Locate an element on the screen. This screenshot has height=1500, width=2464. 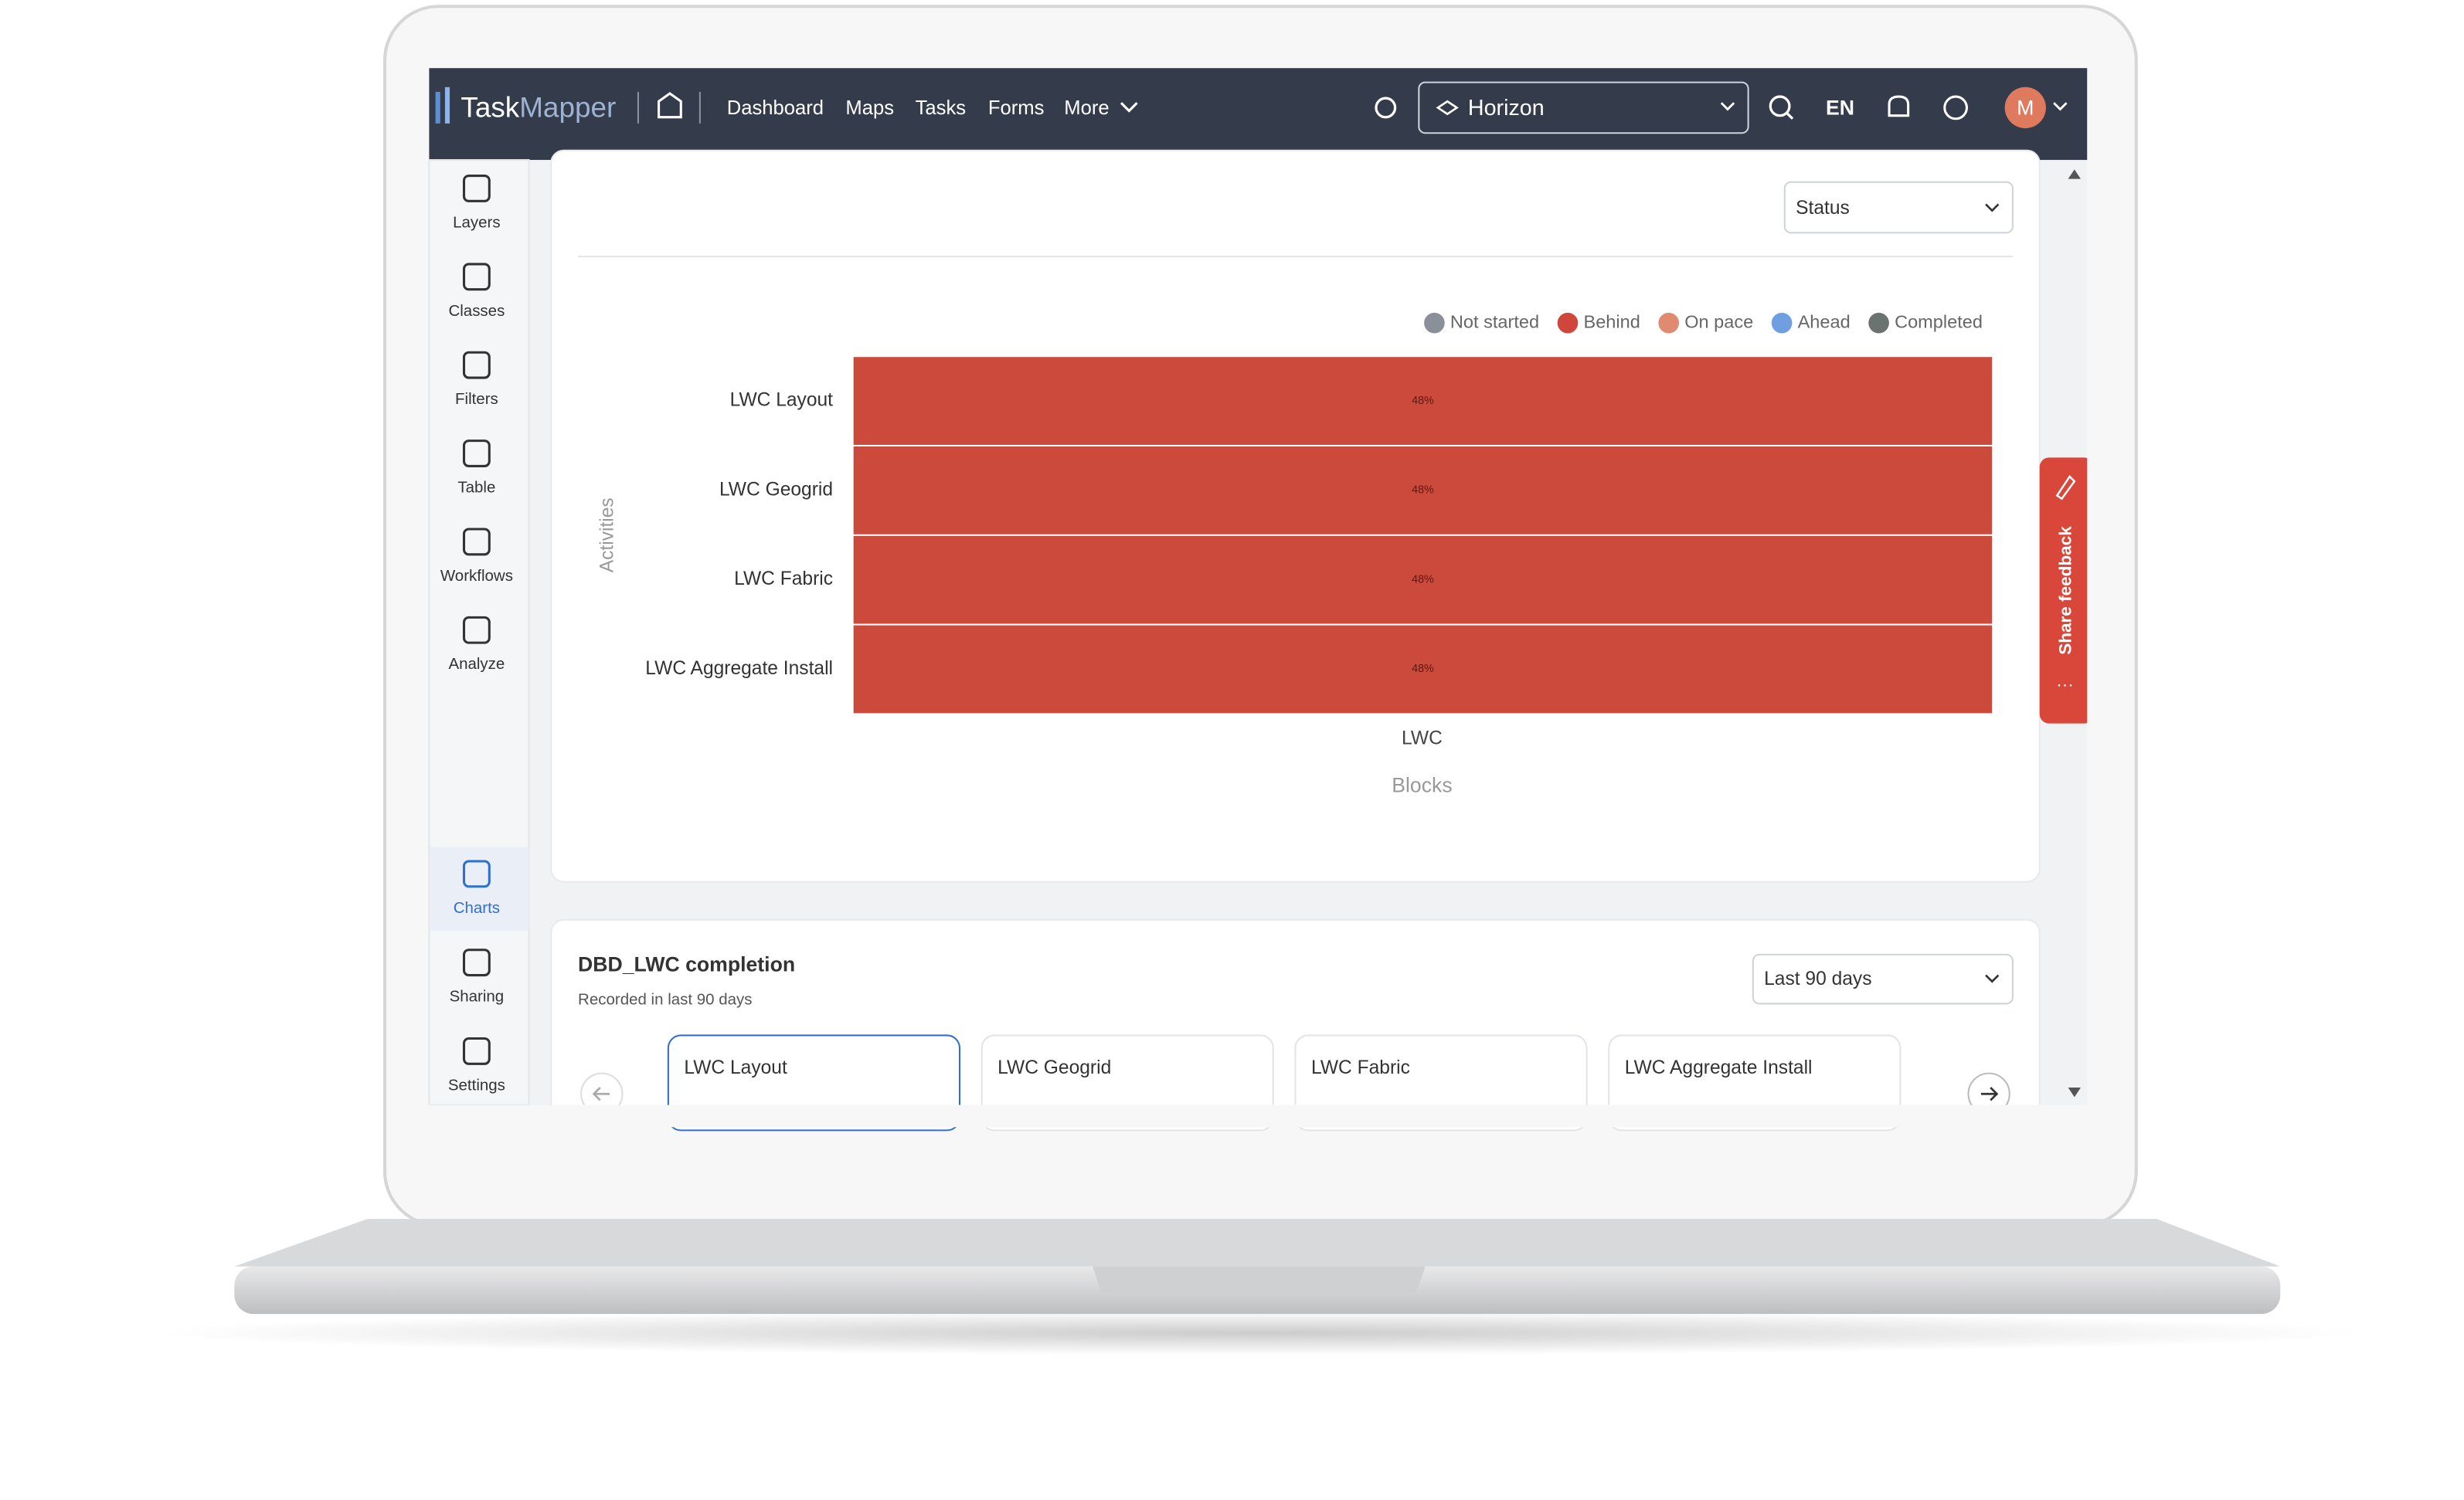
y-tick-label: LWC Layout is located at coordinates (782, 400).